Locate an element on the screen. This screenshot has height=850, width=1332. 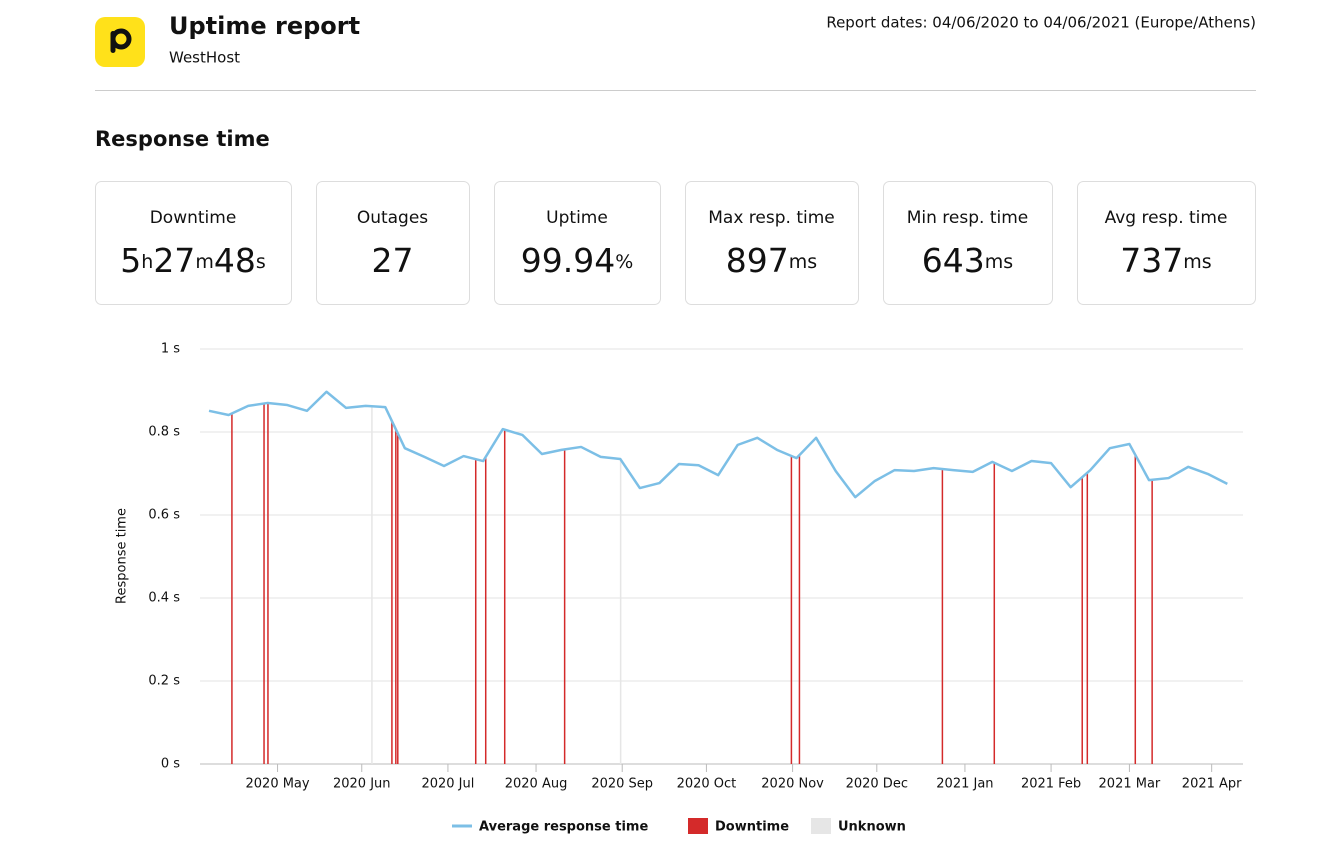
x-tick-label: 2020 Aug is located at coordinates (536, 784).